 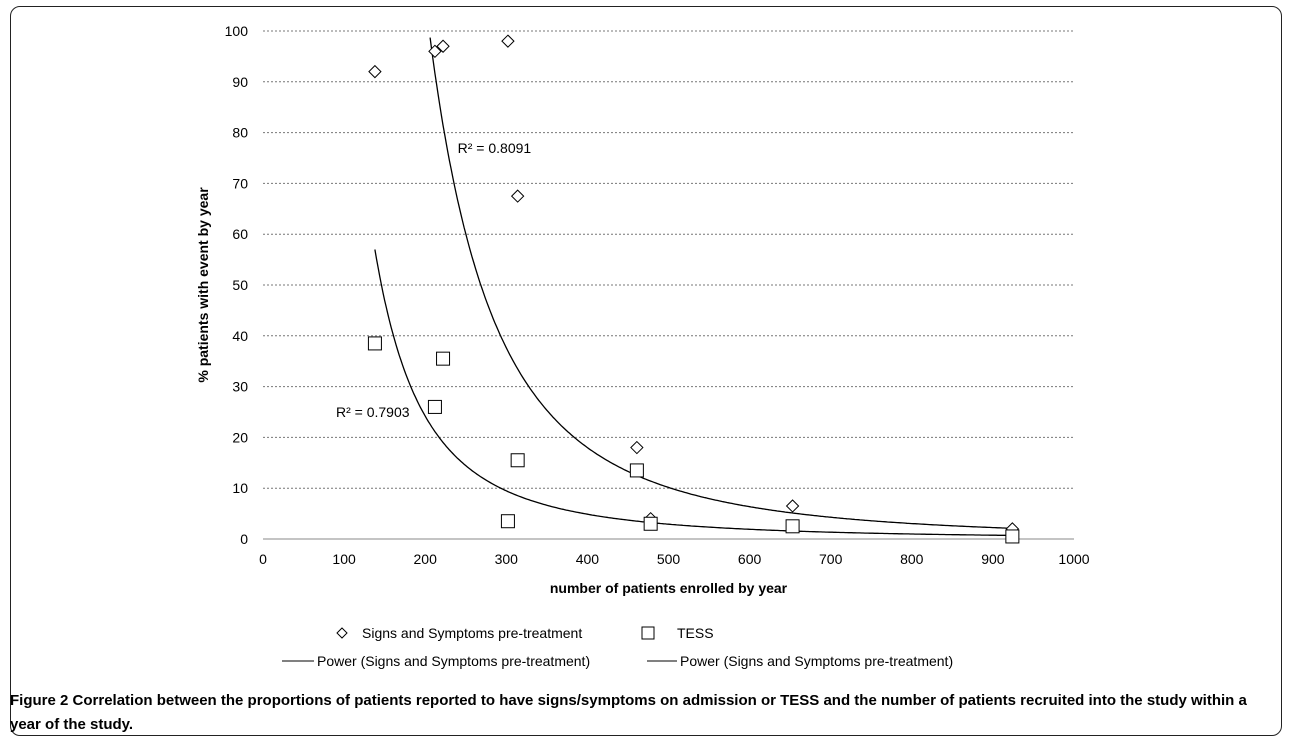 What do you see at coordinates (240, 133) in the screenshot?
I see `y-tick-label: 80` at bounding box center [240, 133].